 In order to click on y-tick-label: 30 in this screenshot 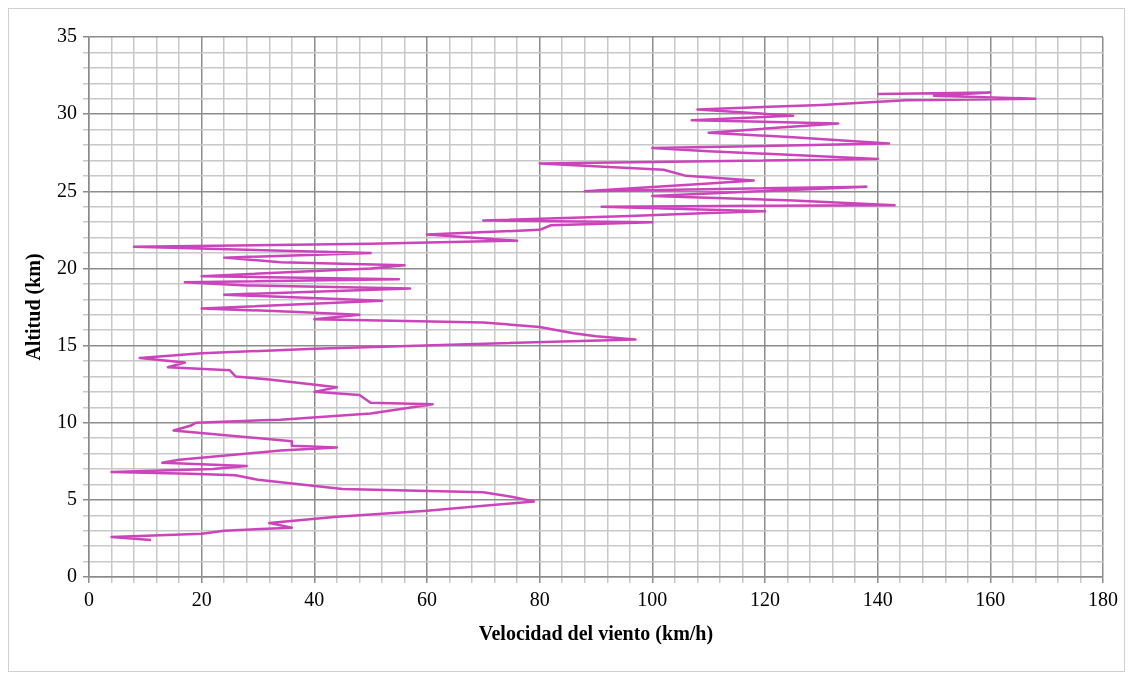, I will do `click(67, 112)`.